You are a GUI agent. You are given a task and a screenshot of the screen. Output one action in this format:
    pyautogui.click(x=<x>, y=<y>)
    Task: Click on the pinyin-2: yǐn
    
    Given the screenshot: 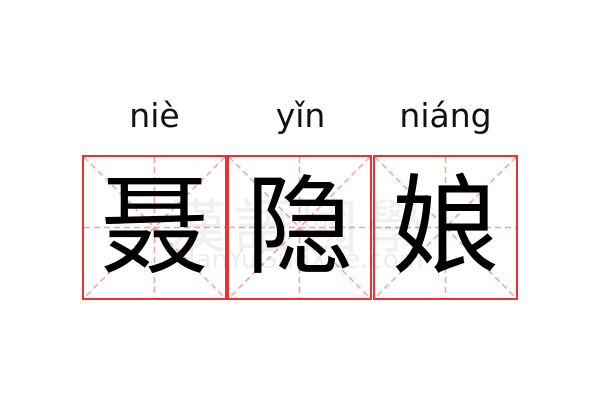 What is the action you would take?
    pyautogui.click(x=300, y=115)
    